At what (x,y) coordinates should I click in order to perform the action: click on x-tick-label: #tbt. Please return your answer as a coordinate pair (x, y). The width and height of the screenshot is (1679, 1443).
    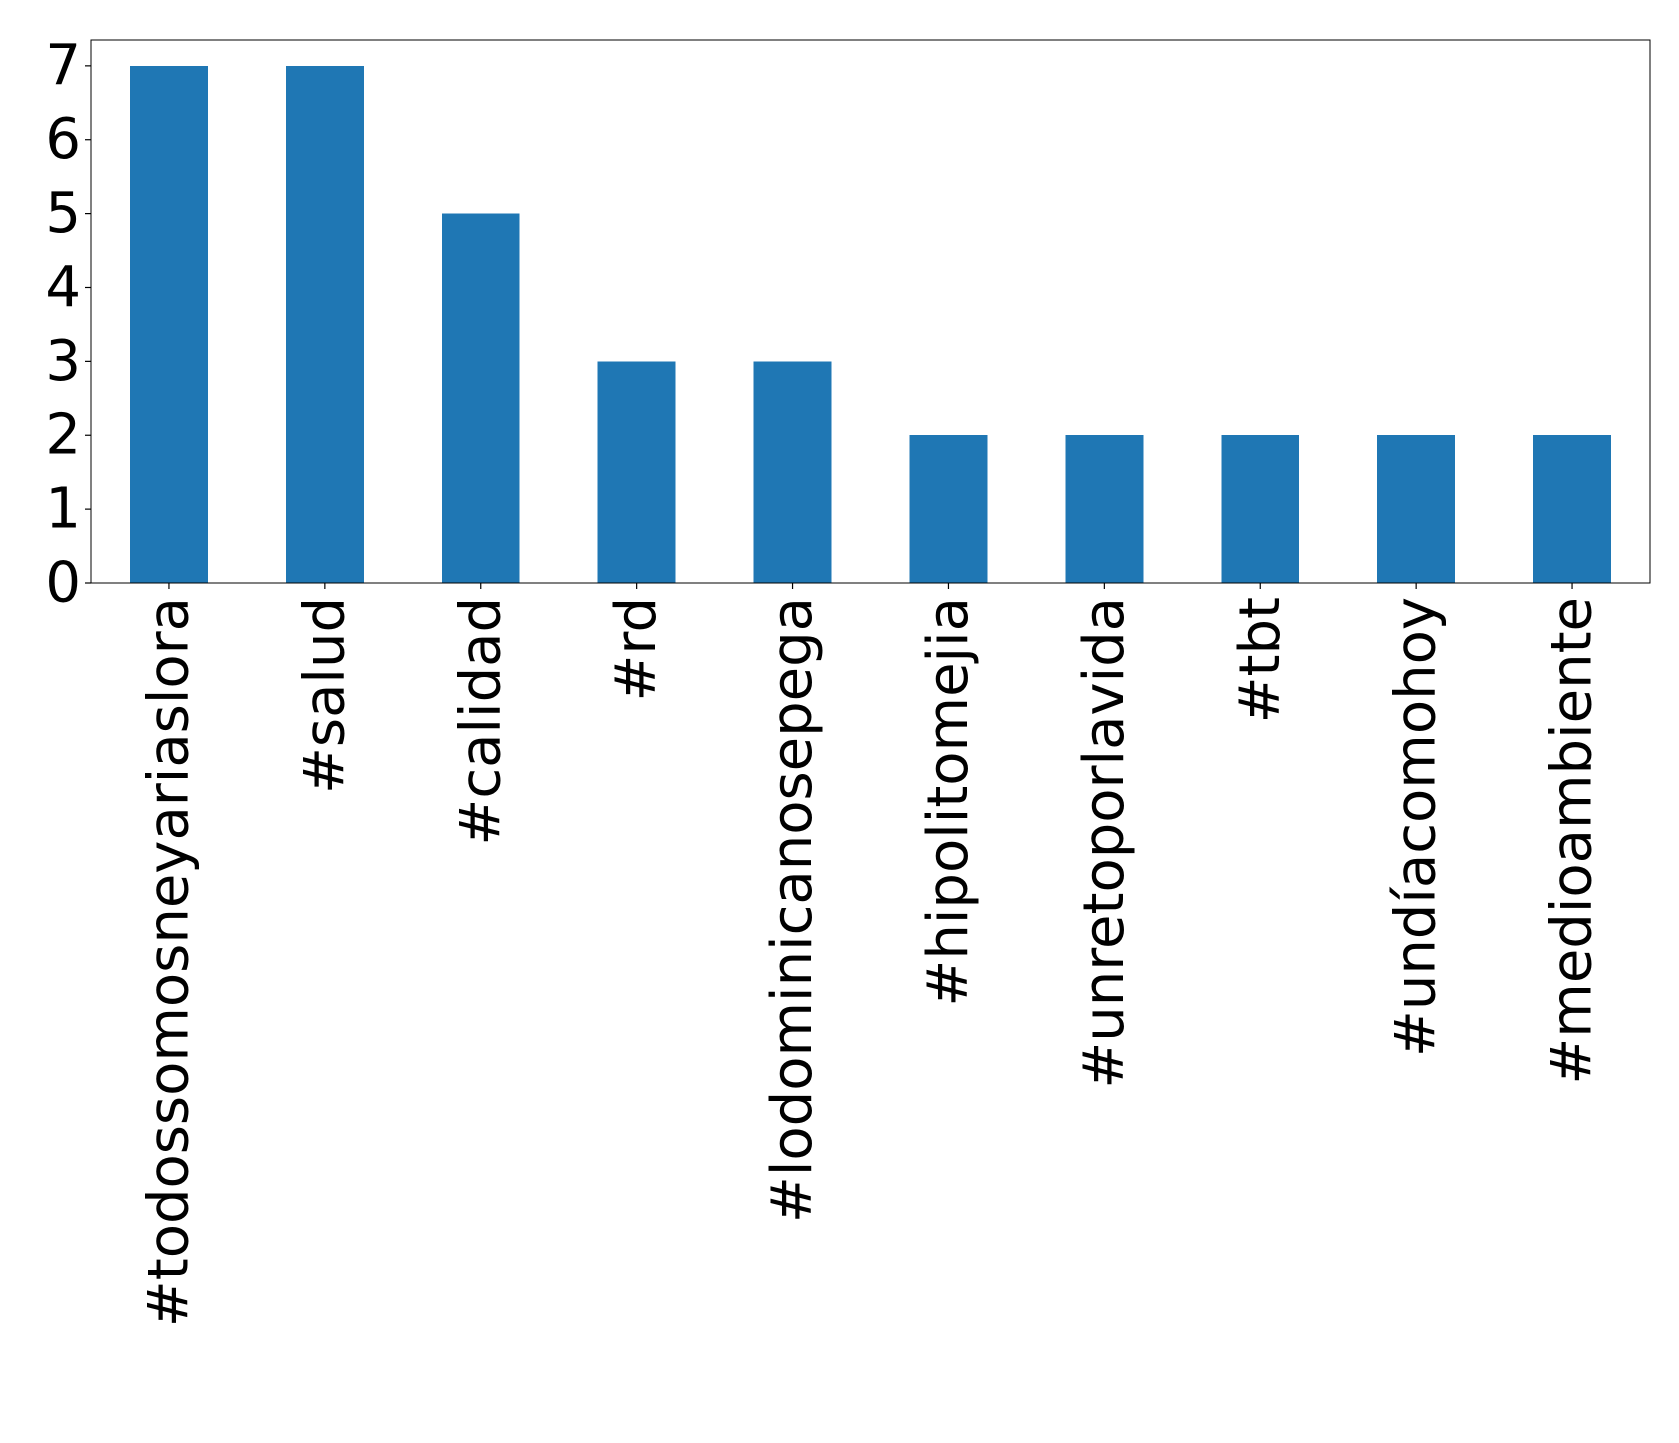
    Looking at the image, I should click on (1260, 660).